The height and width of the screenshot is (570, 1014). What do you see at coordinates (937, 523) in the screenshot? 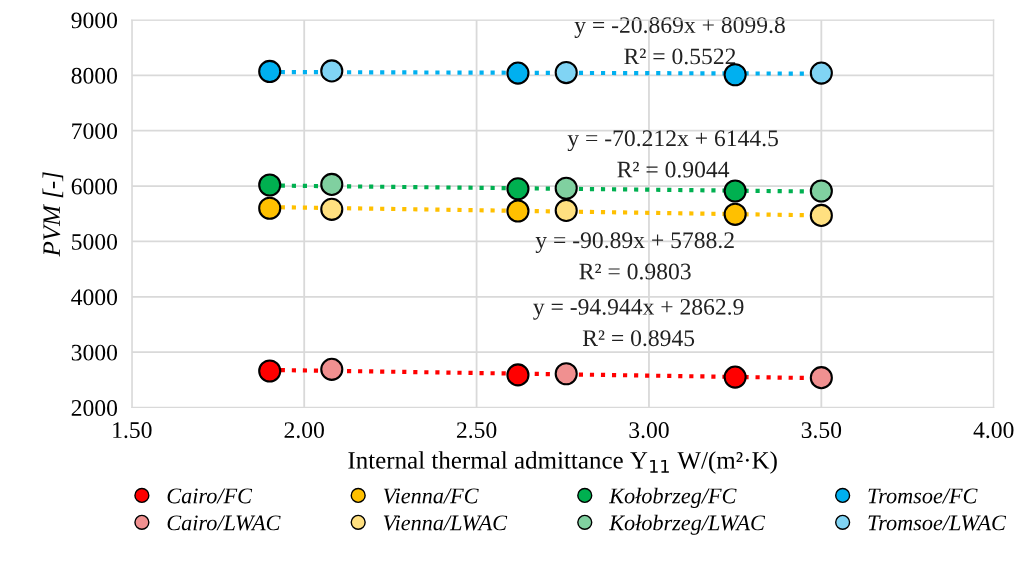
I see `legend-label: Tromsoe/LWAC` at bounding box center [937, 523].